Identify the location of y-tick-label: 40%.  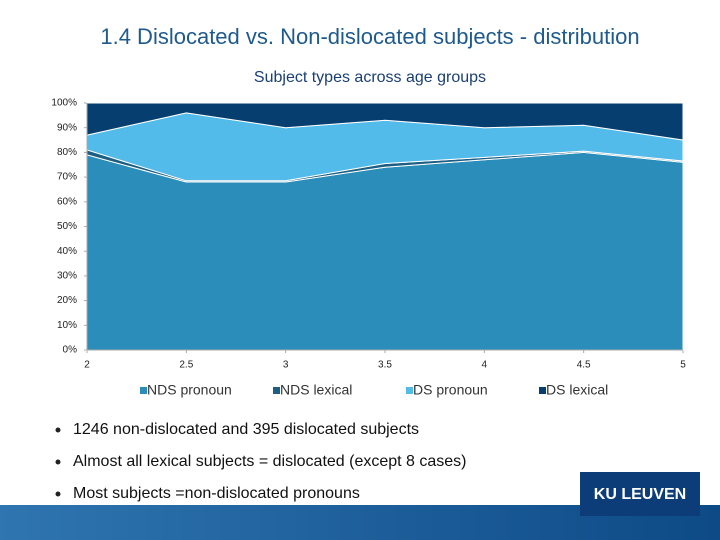
(67, 251).